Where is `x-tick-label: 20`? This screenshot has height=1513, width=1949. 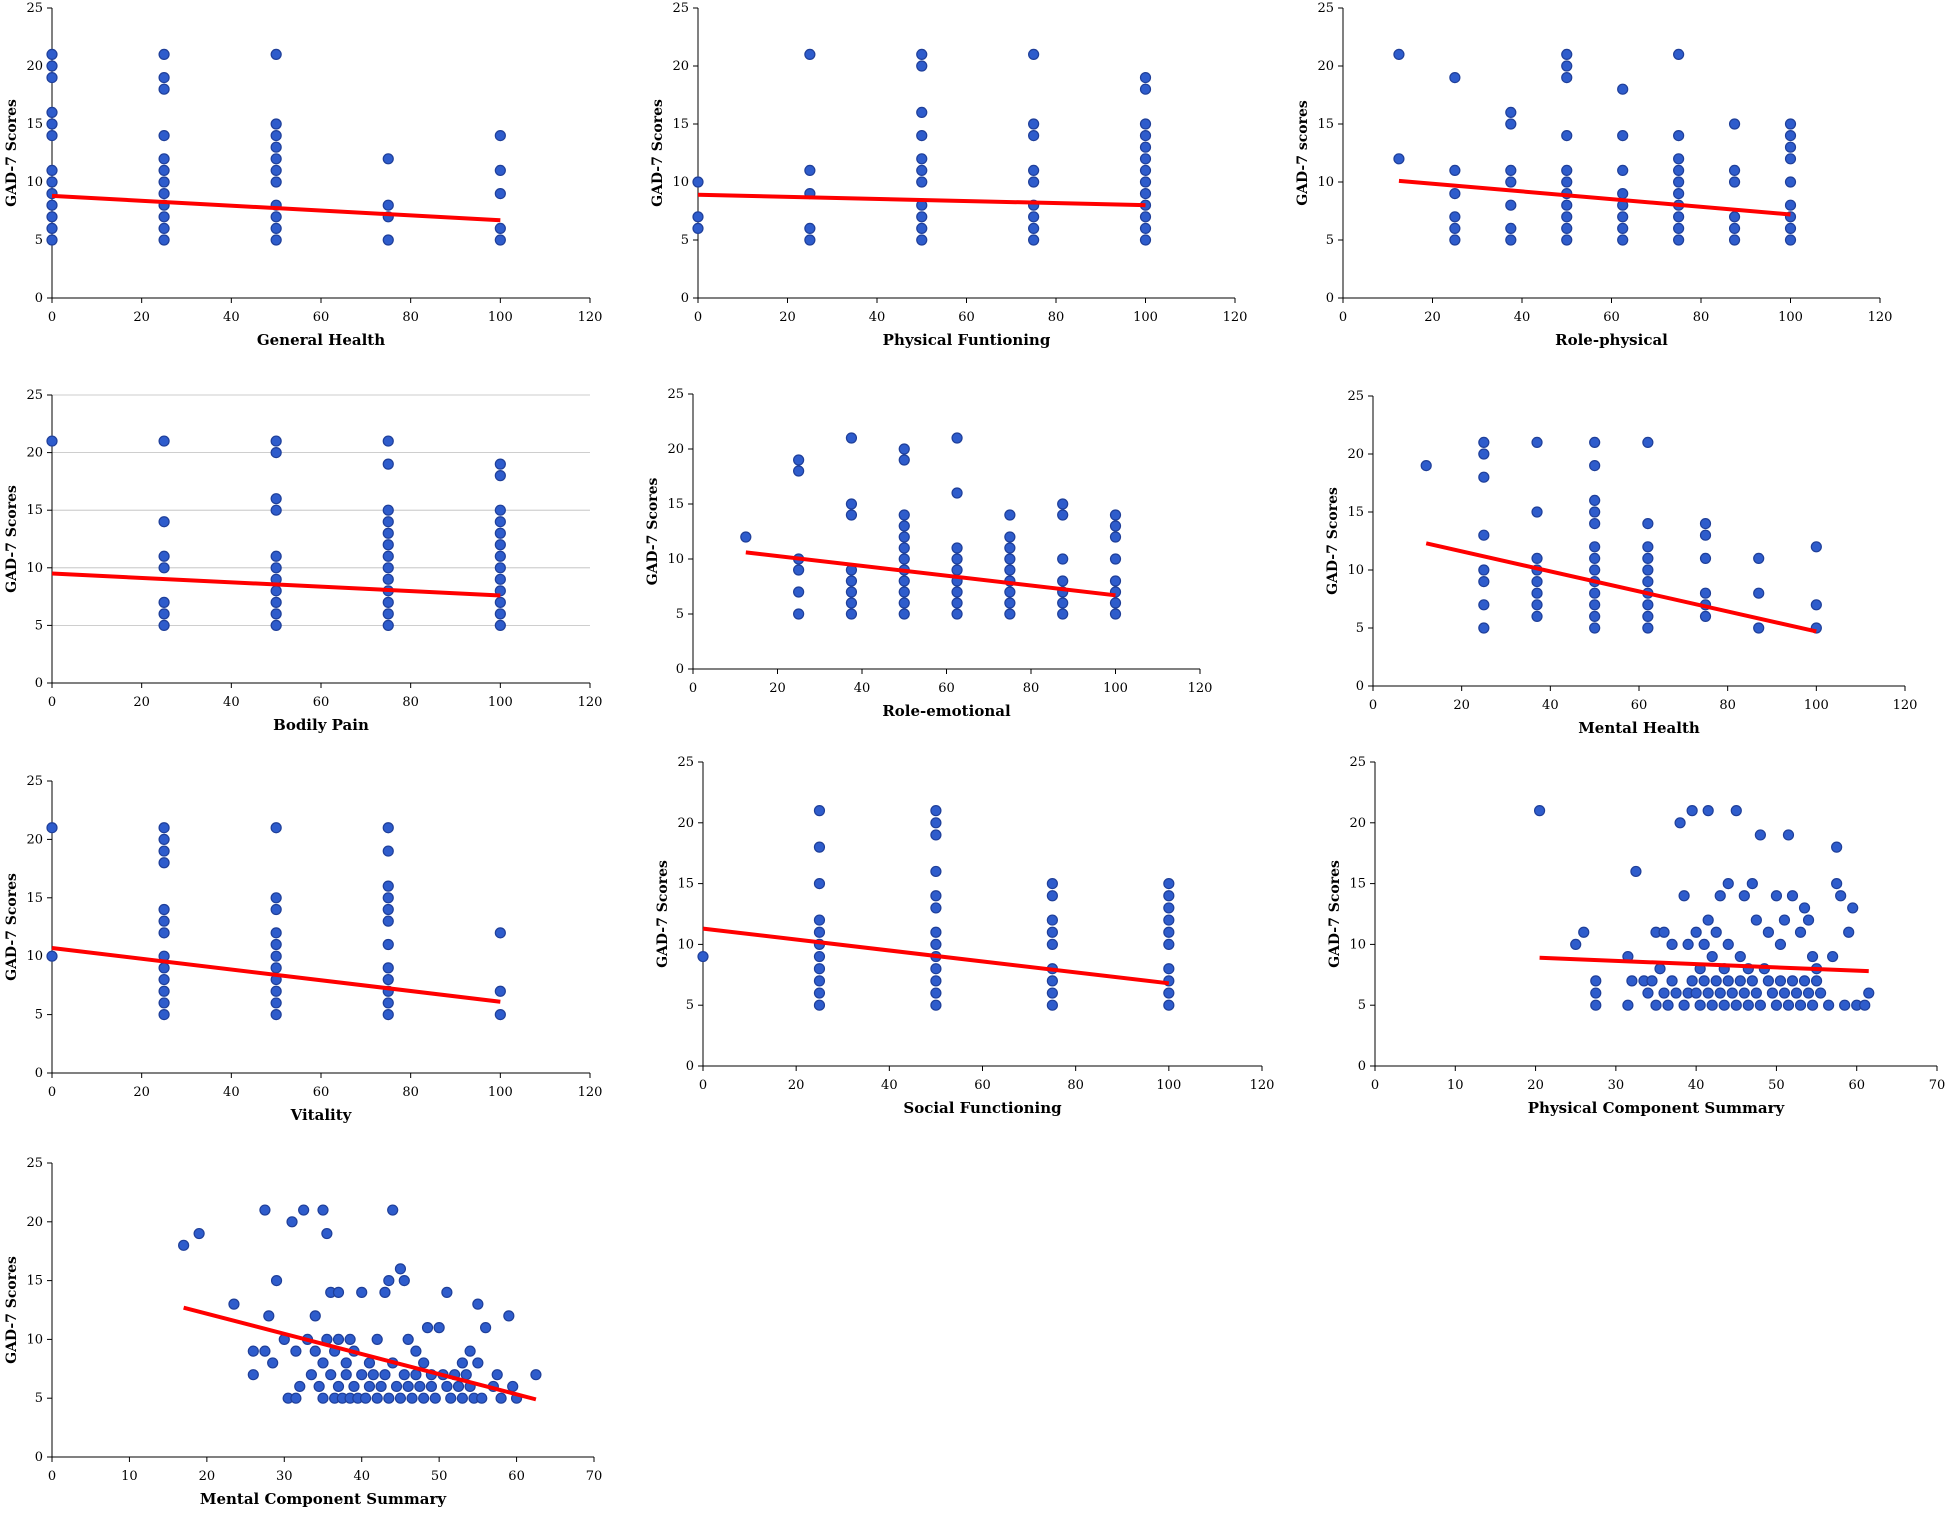
x-tick-label: 20 is located at coordinates (796, 1085).